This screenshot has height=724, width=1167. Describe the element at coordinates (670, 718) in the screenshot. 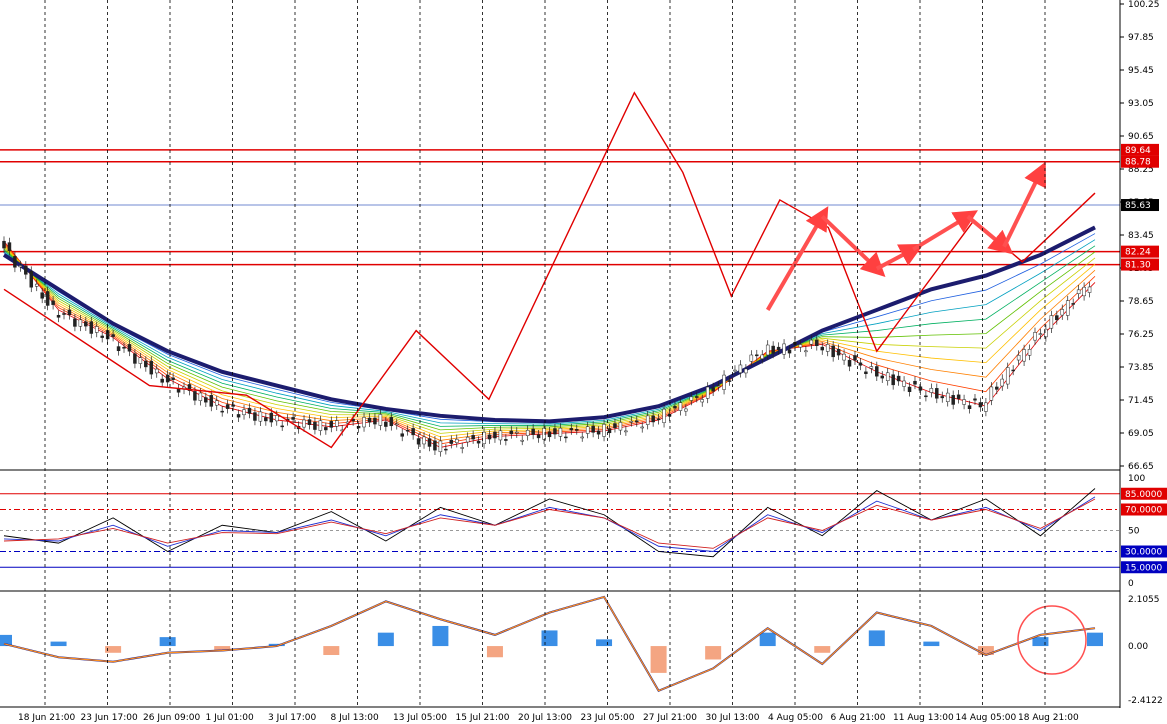

I see `x-tick-label: 27 Jul 21:00` at that location.